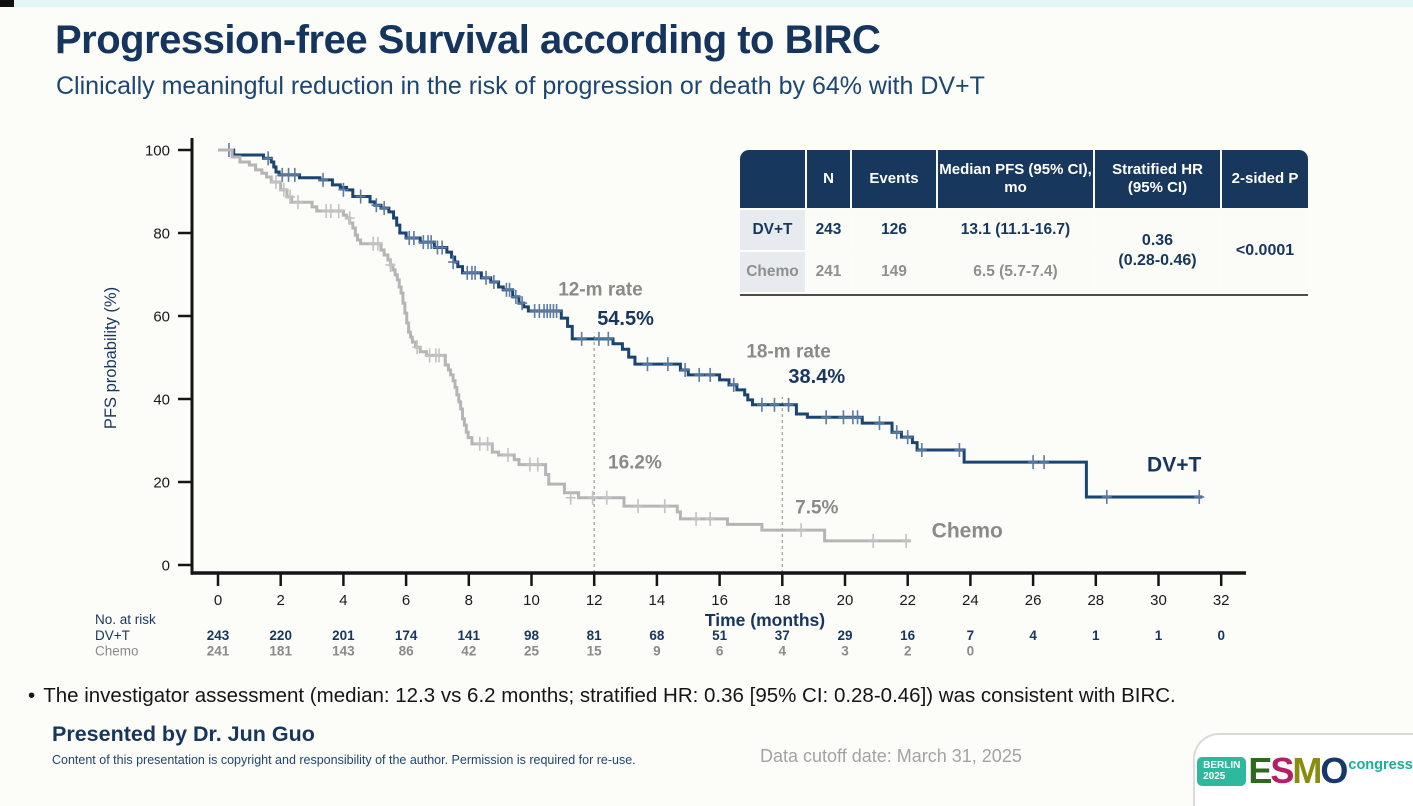 The width and height of the screenshot is (1413, 806). What do you see at coordinates (1015, 179) in the screenshot?
I see `summary-header-median-pfs: Median PFS (95% CI), mo` at bounding box center [1015, 179].